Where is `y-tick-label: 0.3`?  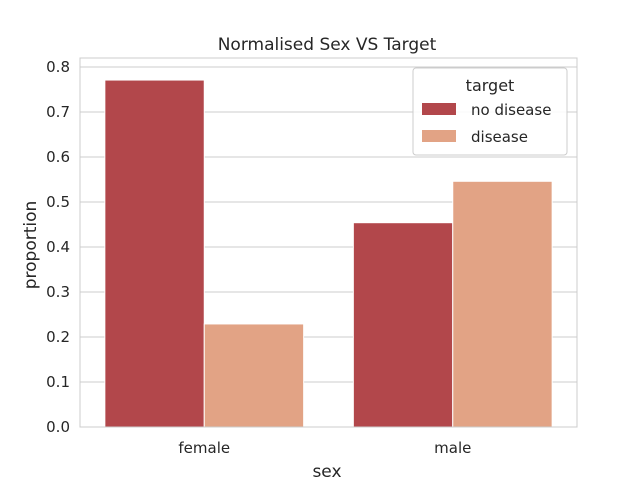
y-tick-label: 0.3 is located at coordinates (58, 292).